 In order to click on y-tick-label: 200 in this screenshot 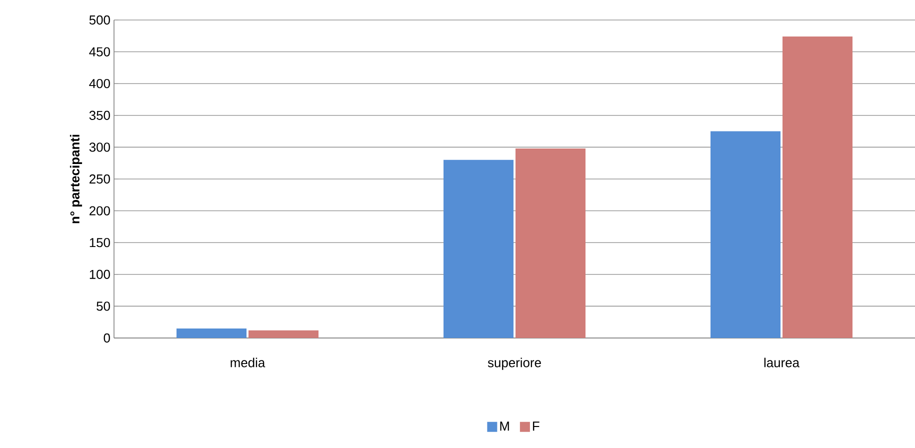, I will do `click(100, 211)`.